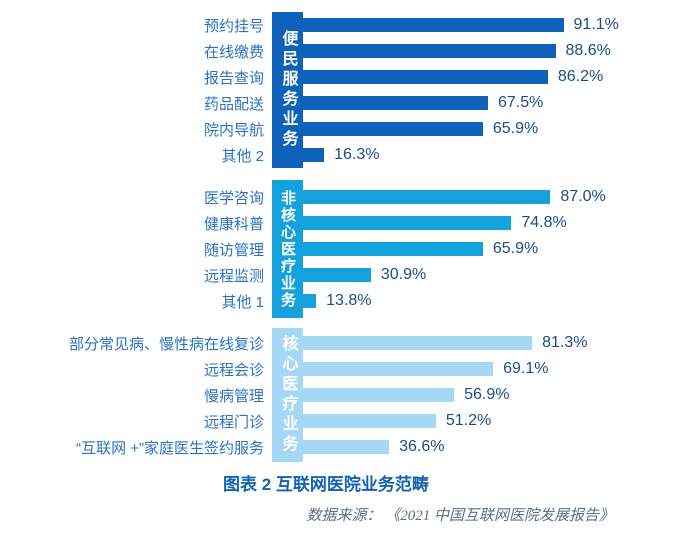  I want to click on bar-row: 远程门诊 51.2%, so click(350, 421).